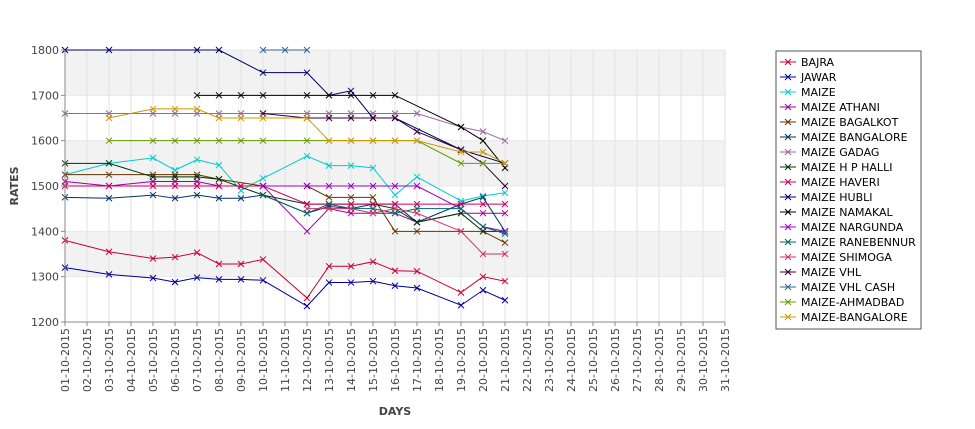 This screenshot has height=429, width=975. Describe the element at coordinates (45, 141) in the screenshot. I see `y-tick-label: 1600` at that location.